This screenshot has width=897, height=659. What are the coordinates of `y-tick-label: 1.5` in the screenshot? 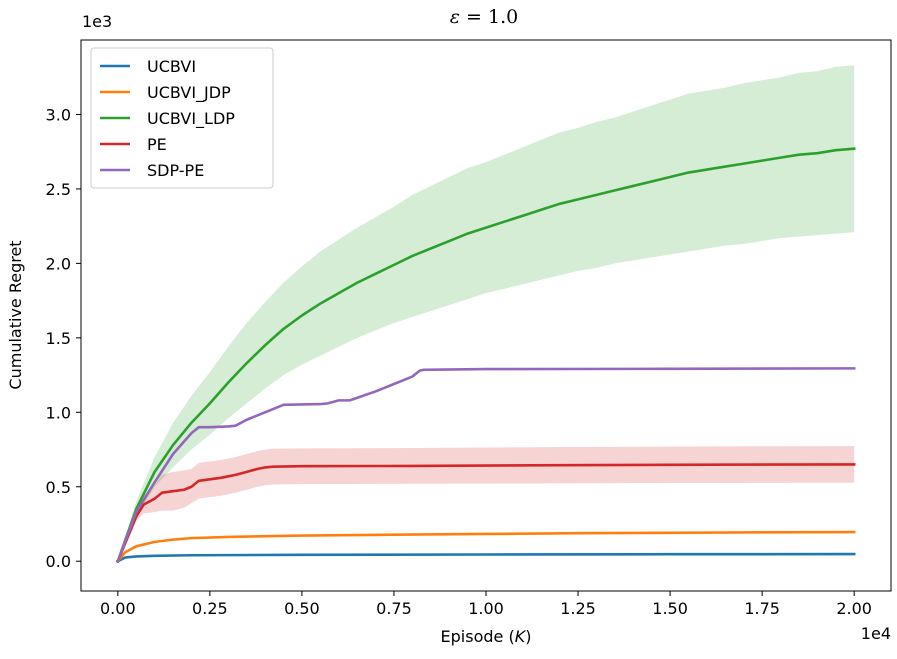 It's located at (58, 338).